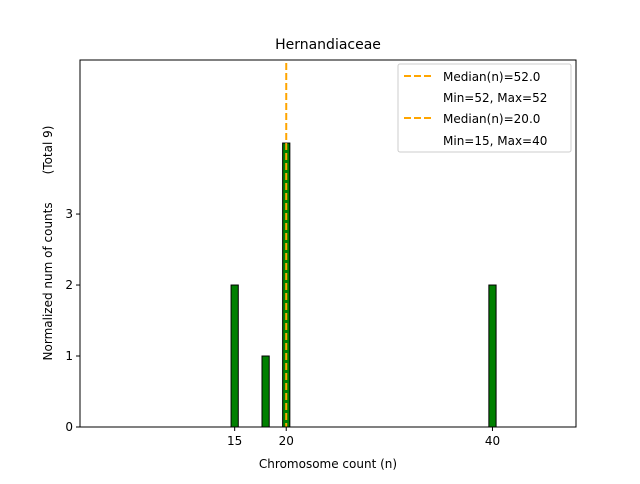  I want to click on x-tick-label: 15, so click(234, 441).